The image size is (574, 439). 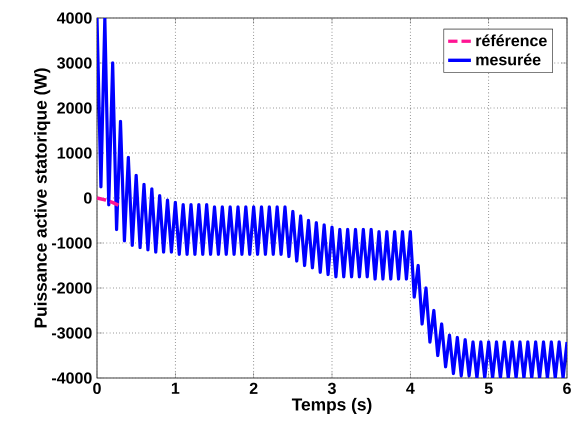 What do you see at coordinates (511, 40) in the screenshot?
I see `legend-label: référence` at bounding box center [511, 40].